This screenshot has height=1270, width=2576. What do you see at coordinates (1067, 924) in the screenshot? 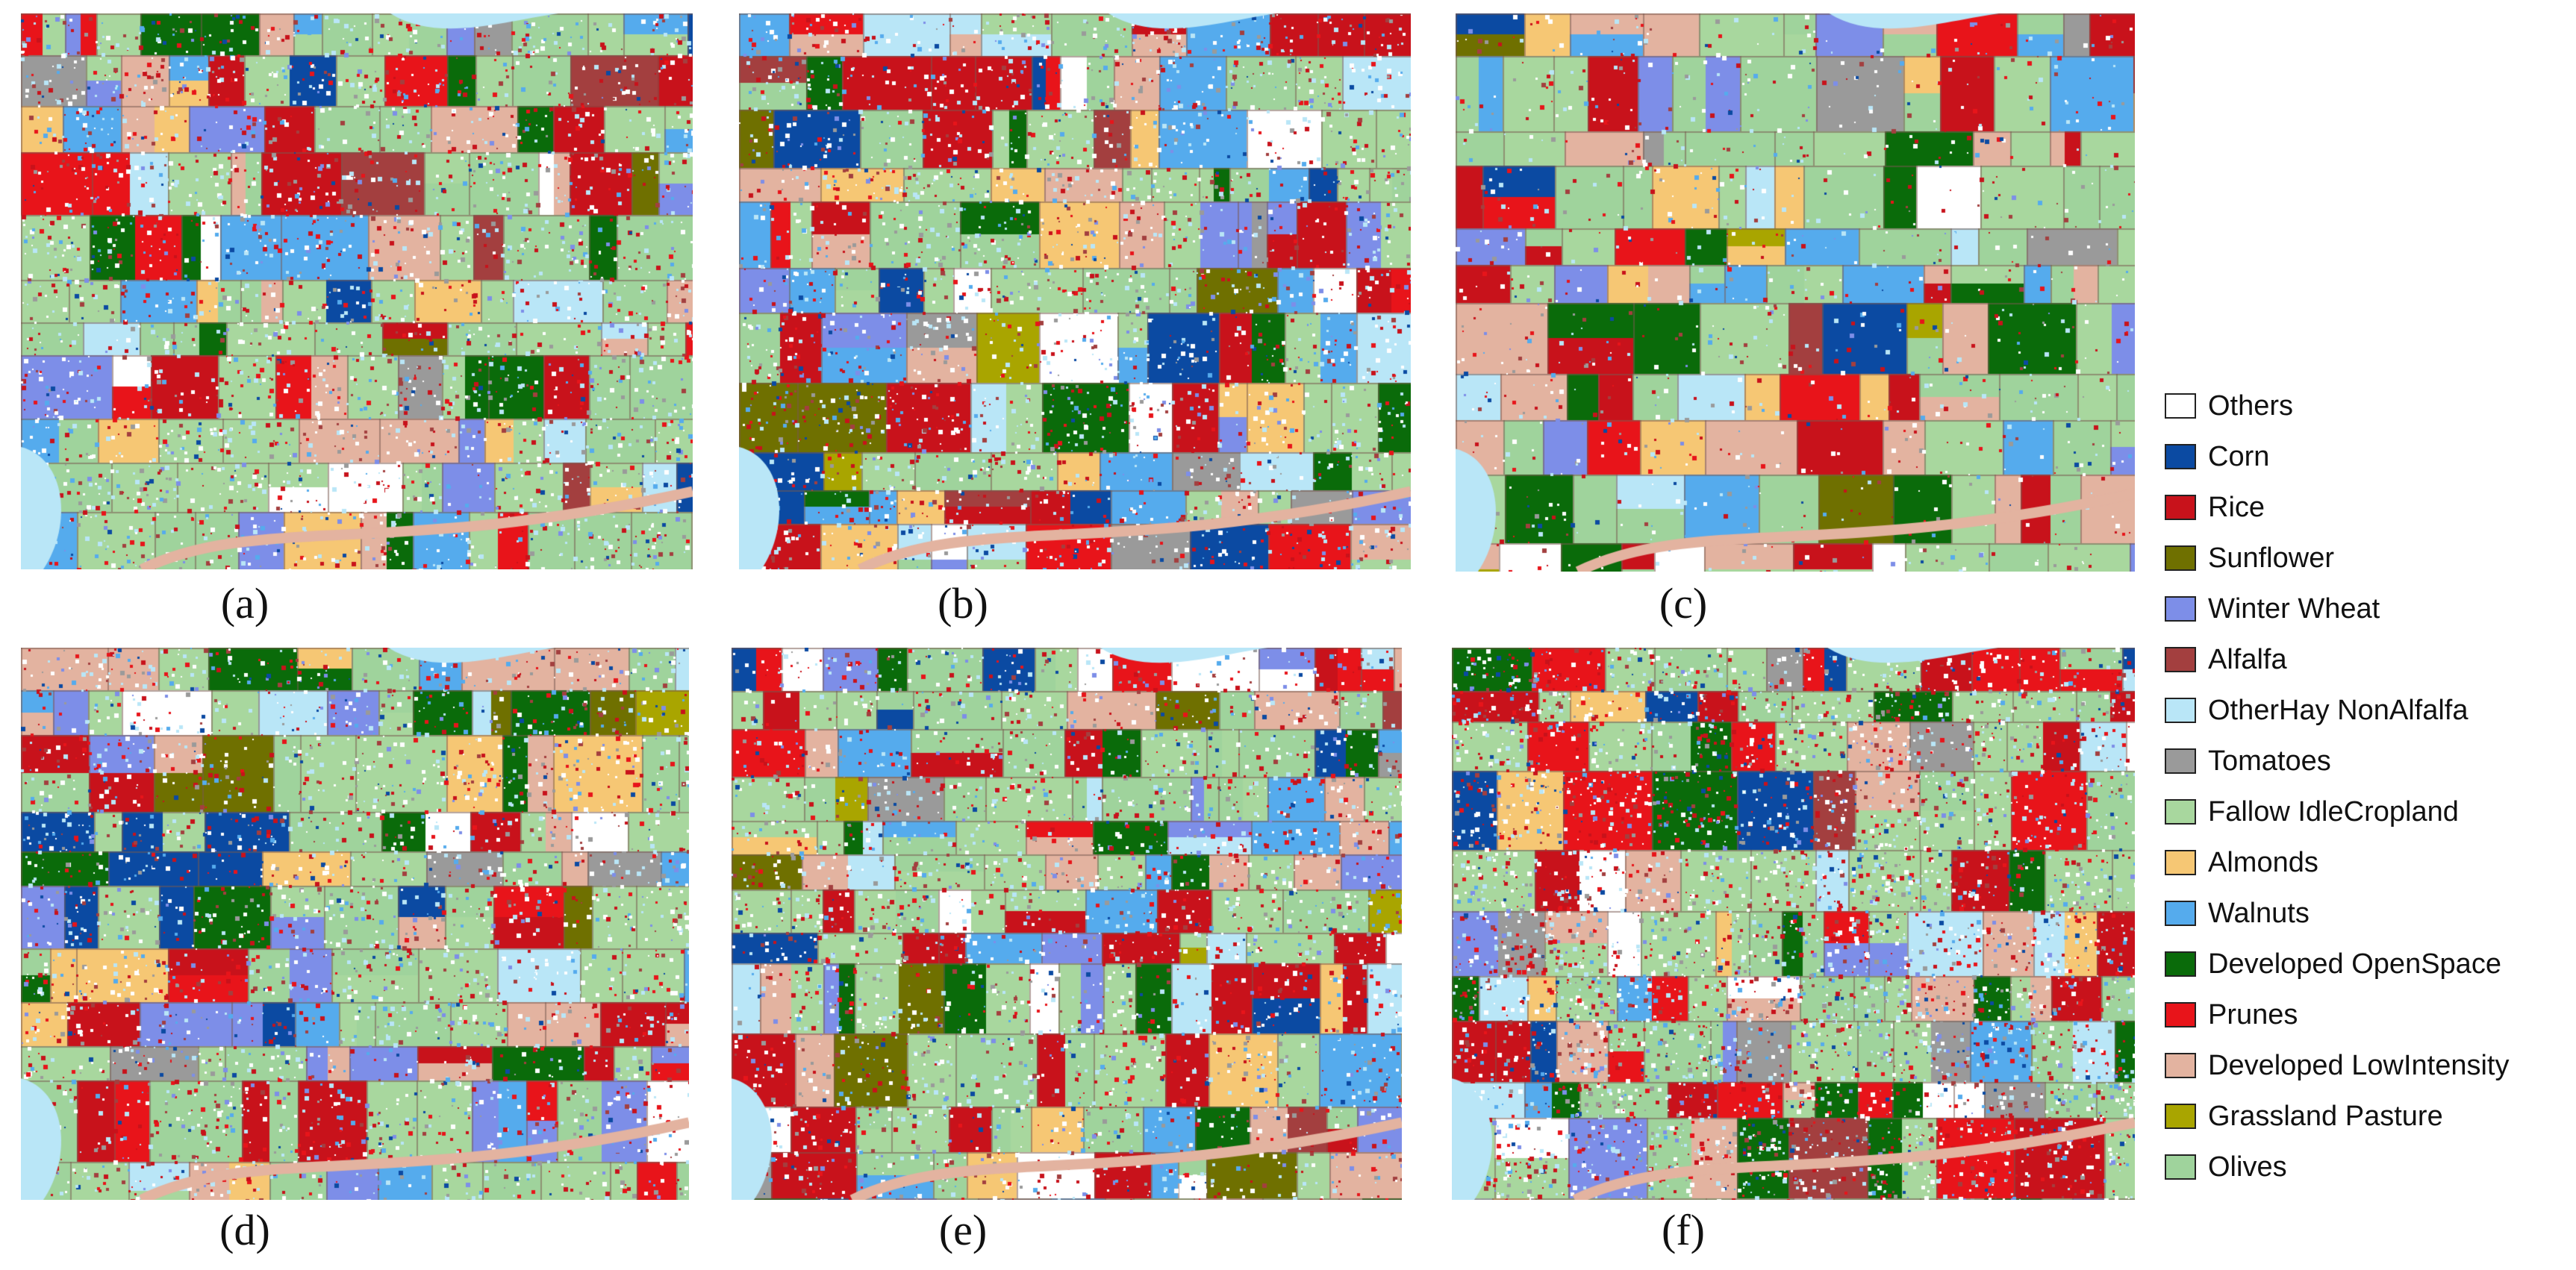
I see `classification-map-e` at bounding box center [1067, 924].